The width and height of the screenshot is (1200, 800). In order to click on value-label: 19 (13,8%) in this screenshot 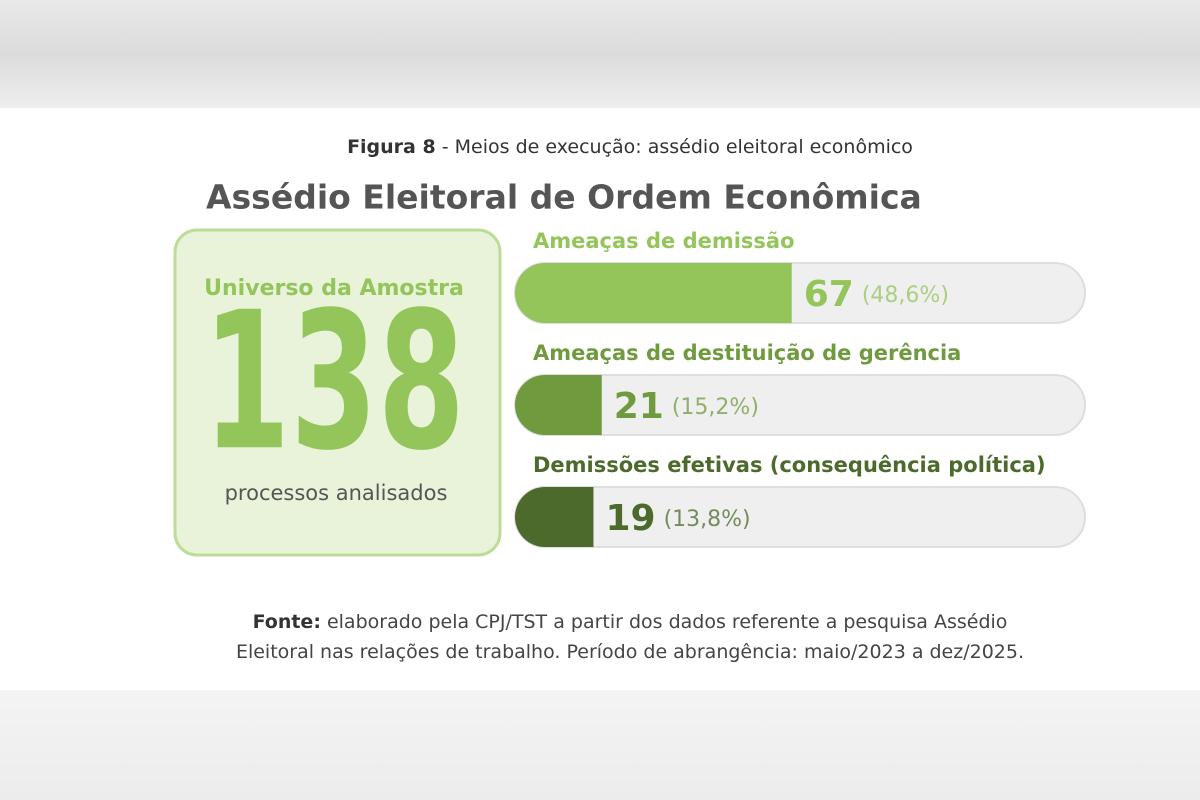, I will do `click(677, 518)`.